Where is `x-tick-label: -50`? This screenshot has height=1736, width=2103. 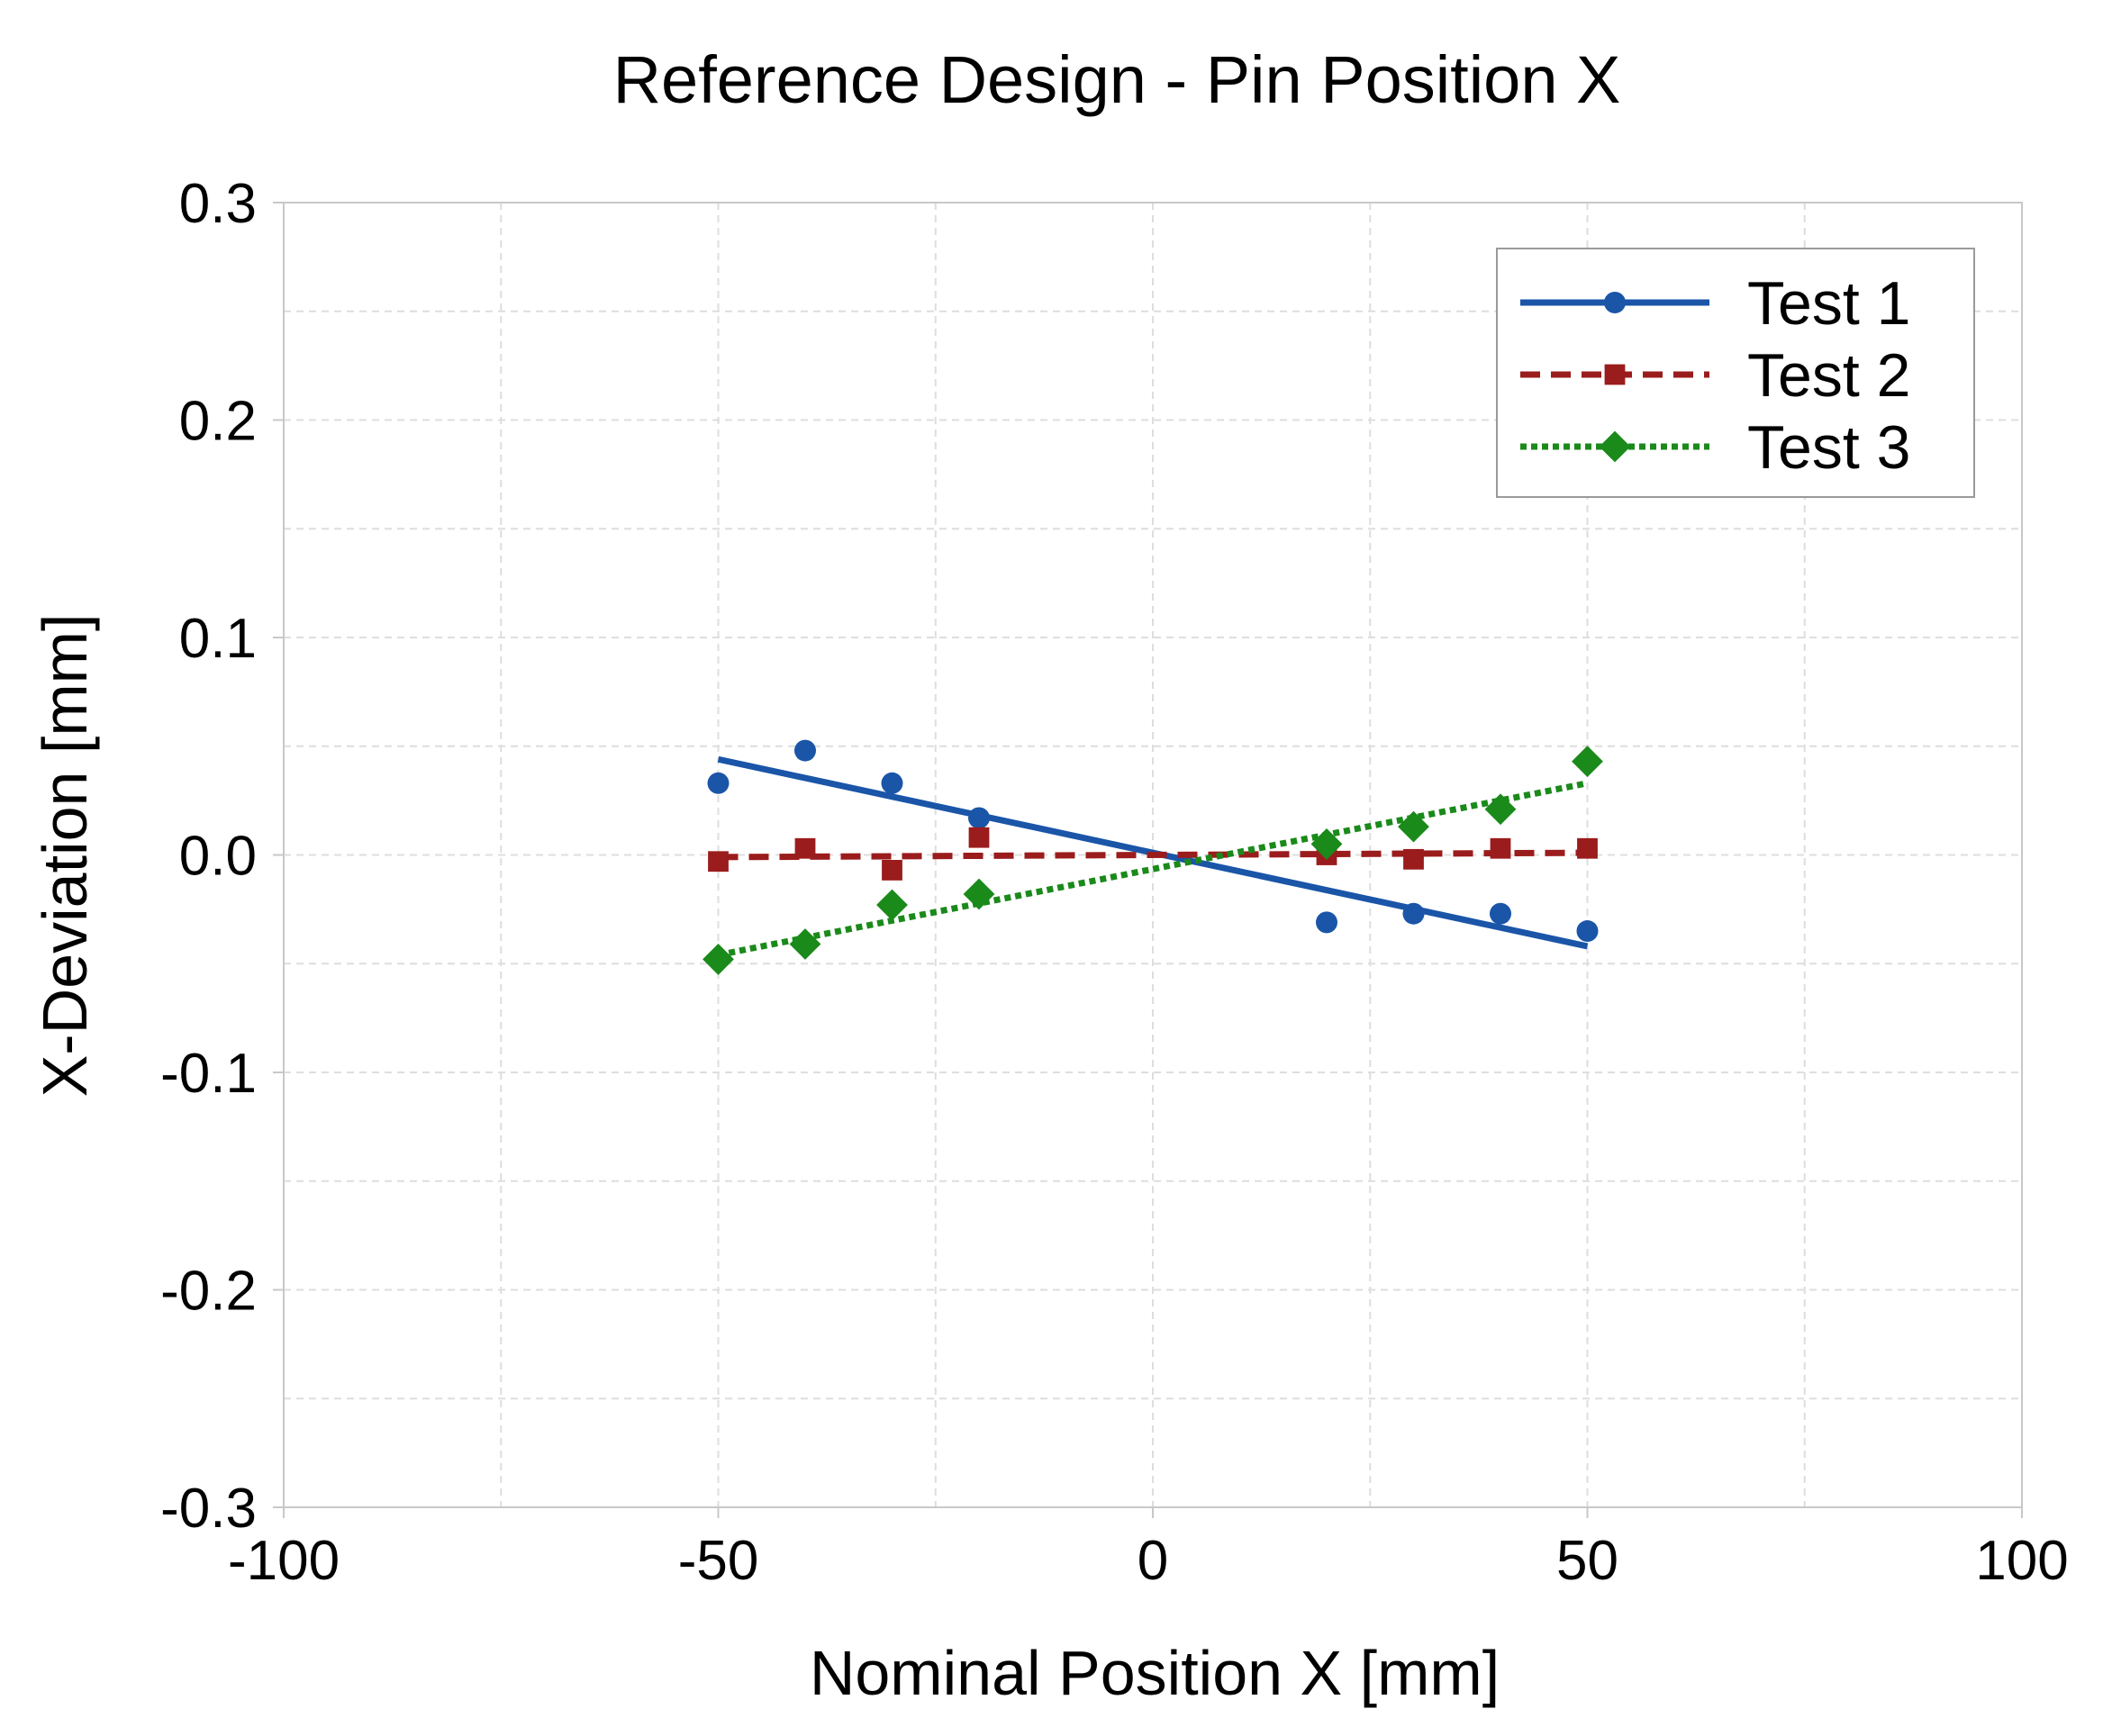 x-tick-label: -50 is located at coordinates (718, 1561).